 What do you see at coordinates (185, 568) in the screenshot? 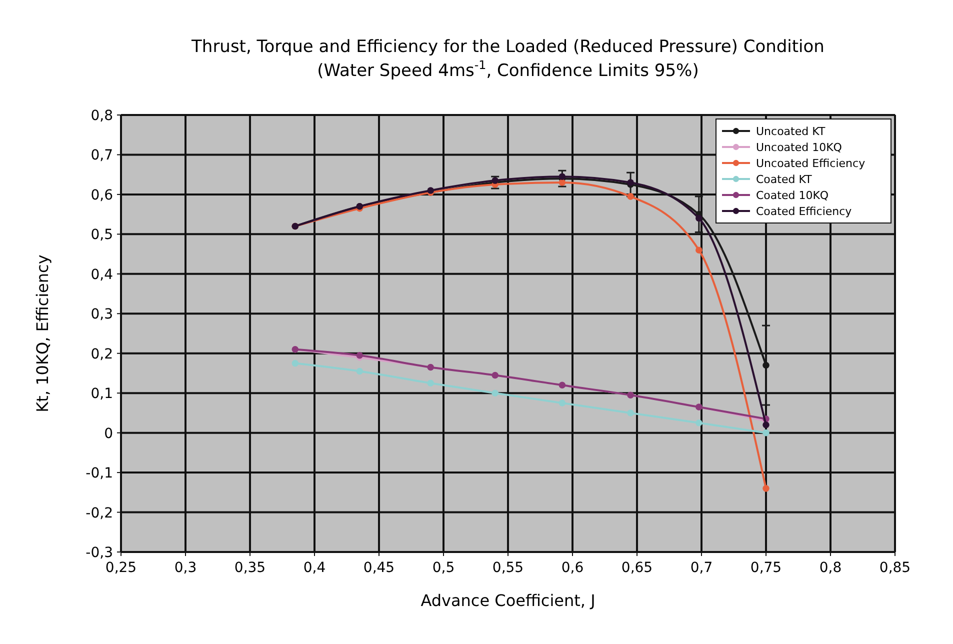
I see `x-tick-label: 0,3` at bounding box center [185, 568].